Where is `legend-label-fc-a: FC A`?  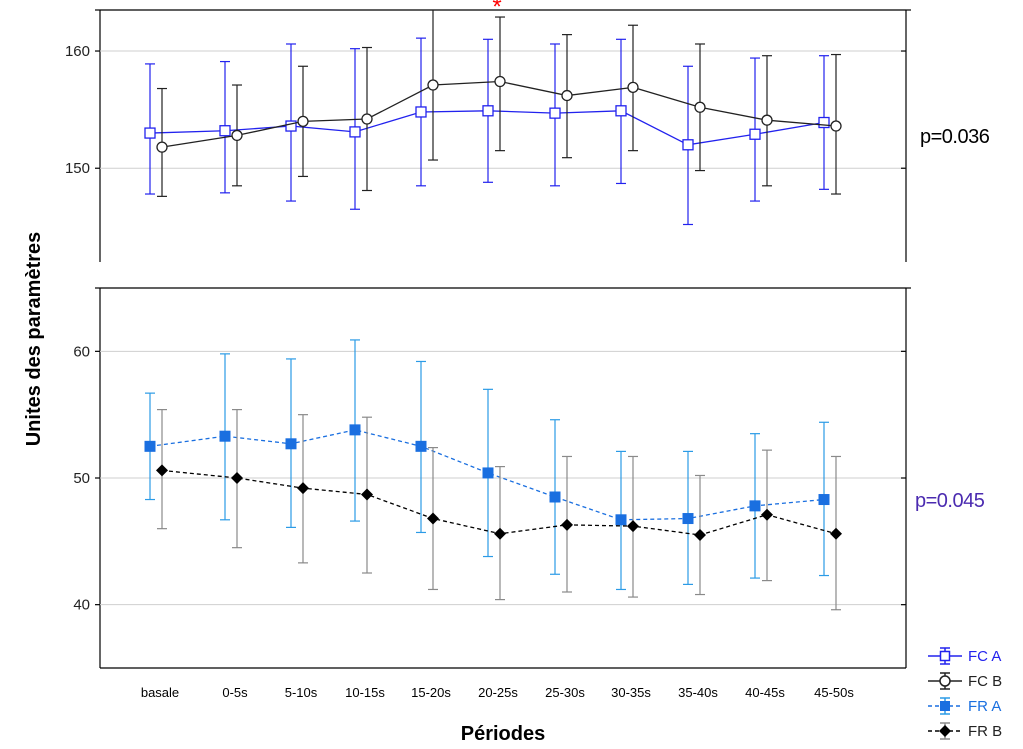
legend-label-fc-a: FC A is located at coordinates (984, 656).